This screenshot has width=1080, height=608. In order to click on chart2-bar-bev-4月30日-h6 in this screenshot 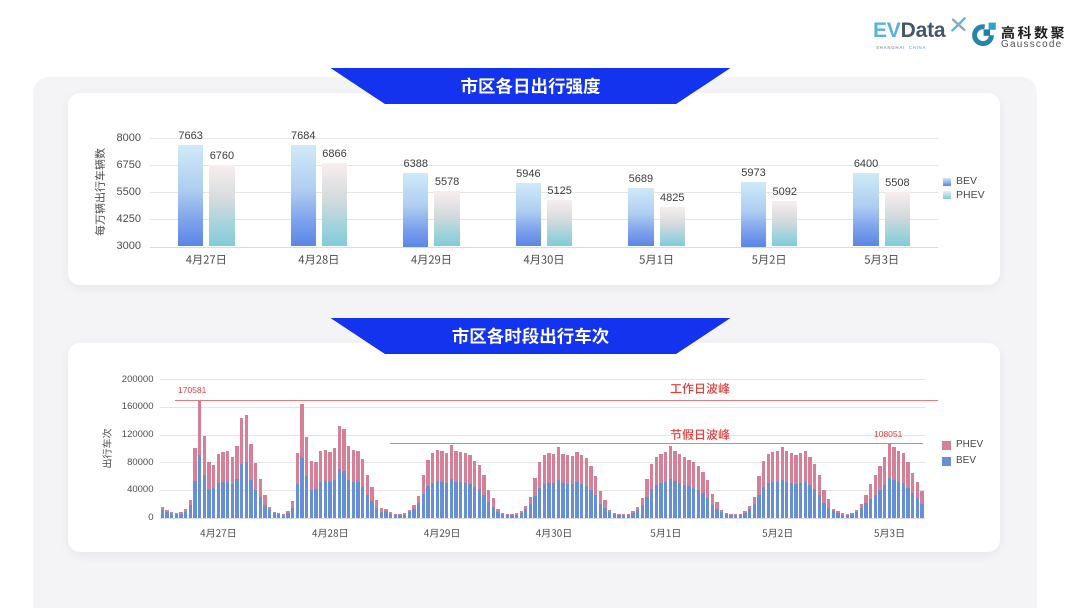, I will do `click(526, 513)`.